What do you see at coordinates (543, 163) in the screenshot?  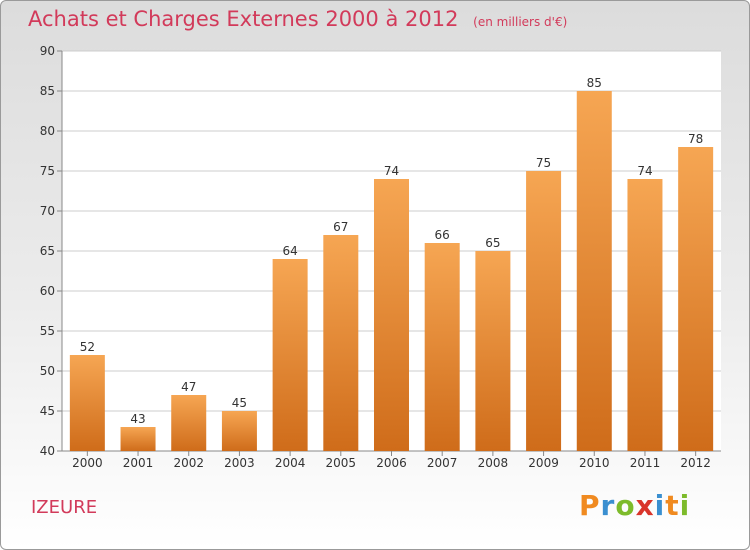 I see `data-label: 75` at bounding box center [543, 163].